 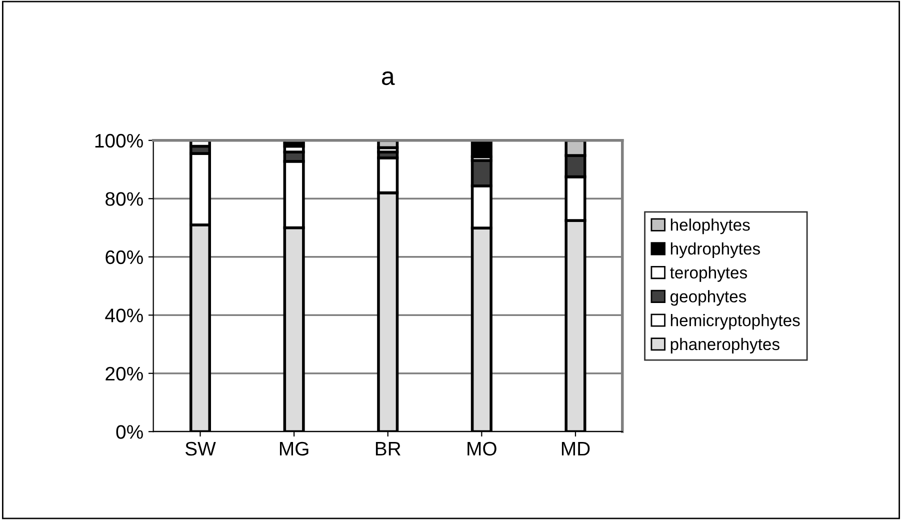 I want to click on x-tick-label: MO, so click(x=482, y=449).